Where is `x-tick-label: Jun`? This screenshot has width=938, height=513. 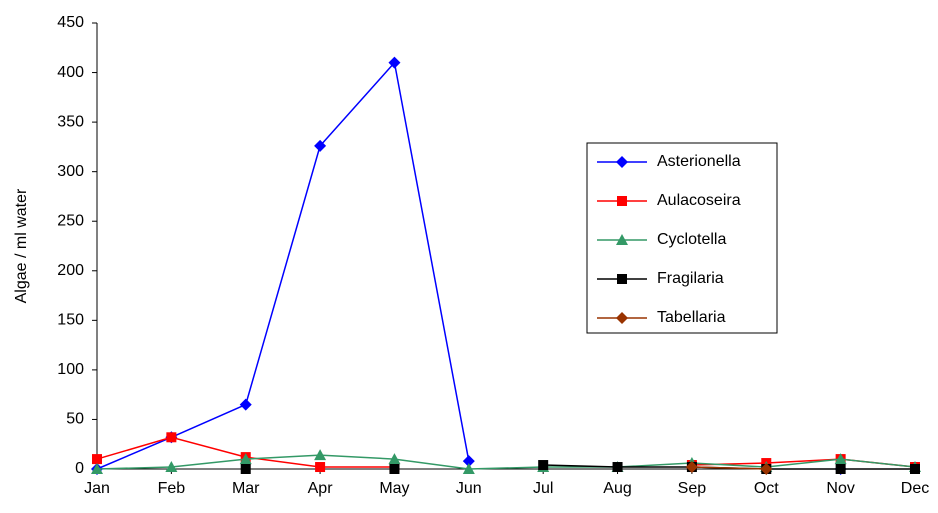
x-tick-label: Jun is located at coordinates (469, 488).